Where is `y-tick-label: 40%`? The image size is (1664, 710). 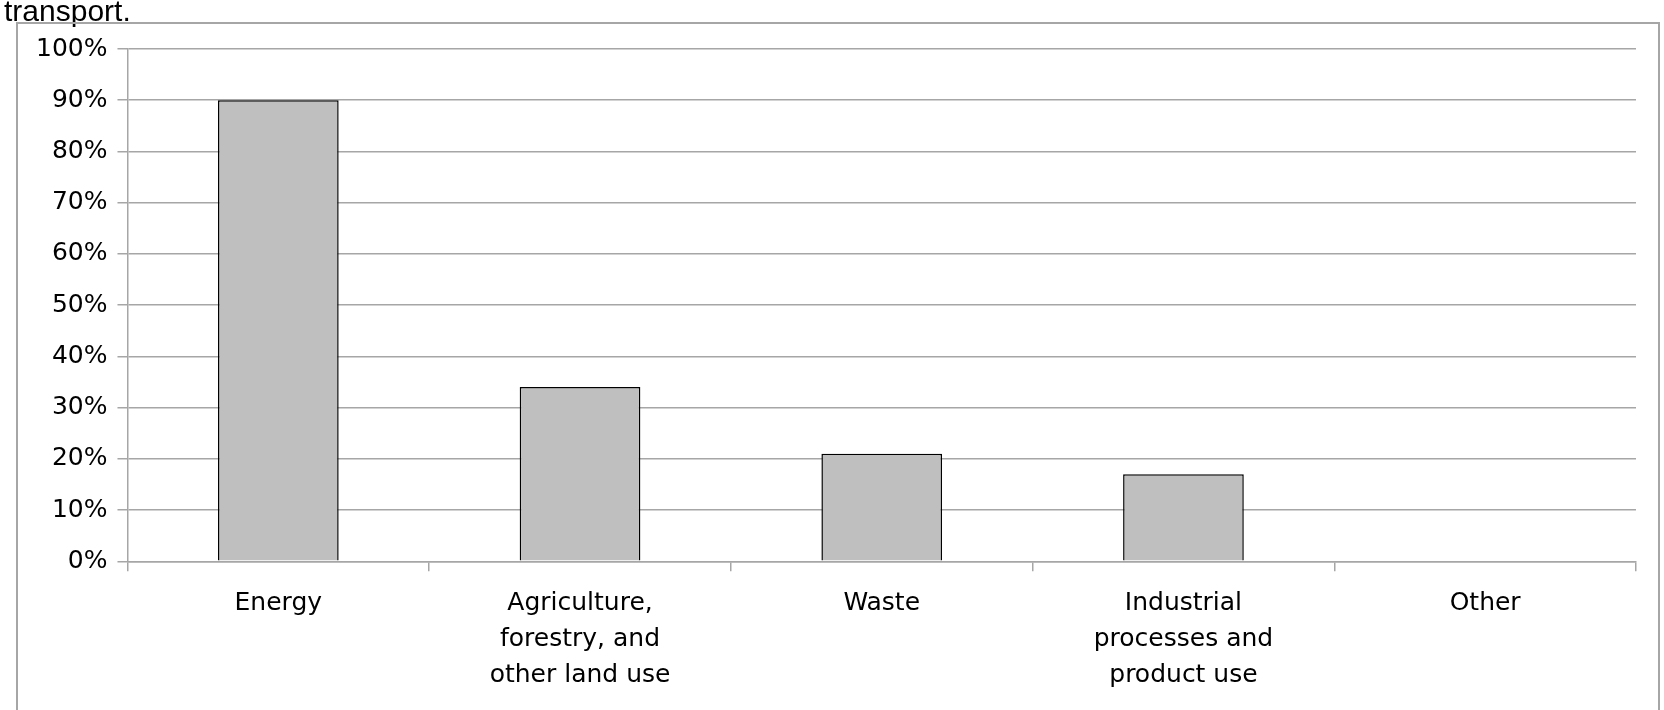 y-tick-label: 40% is located at coordinates (79, 354).